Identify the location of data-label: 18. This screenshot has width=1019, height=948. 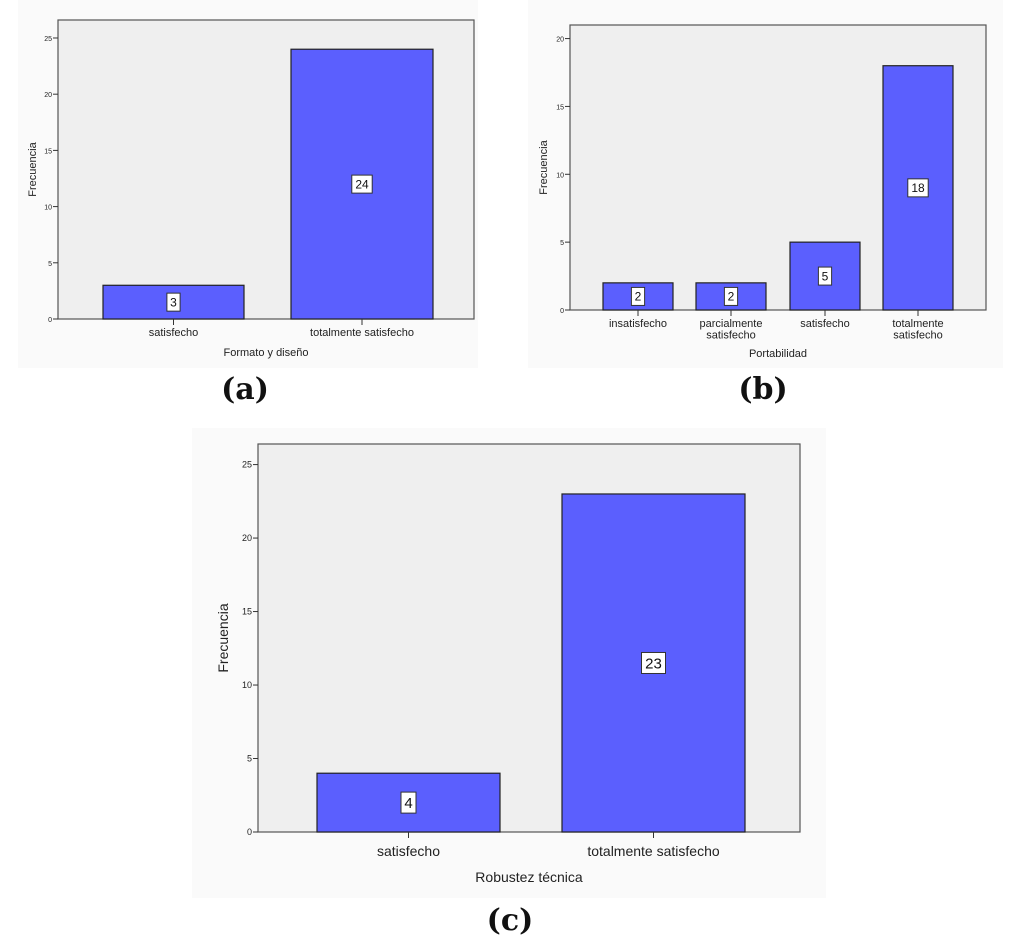
(918, 188).